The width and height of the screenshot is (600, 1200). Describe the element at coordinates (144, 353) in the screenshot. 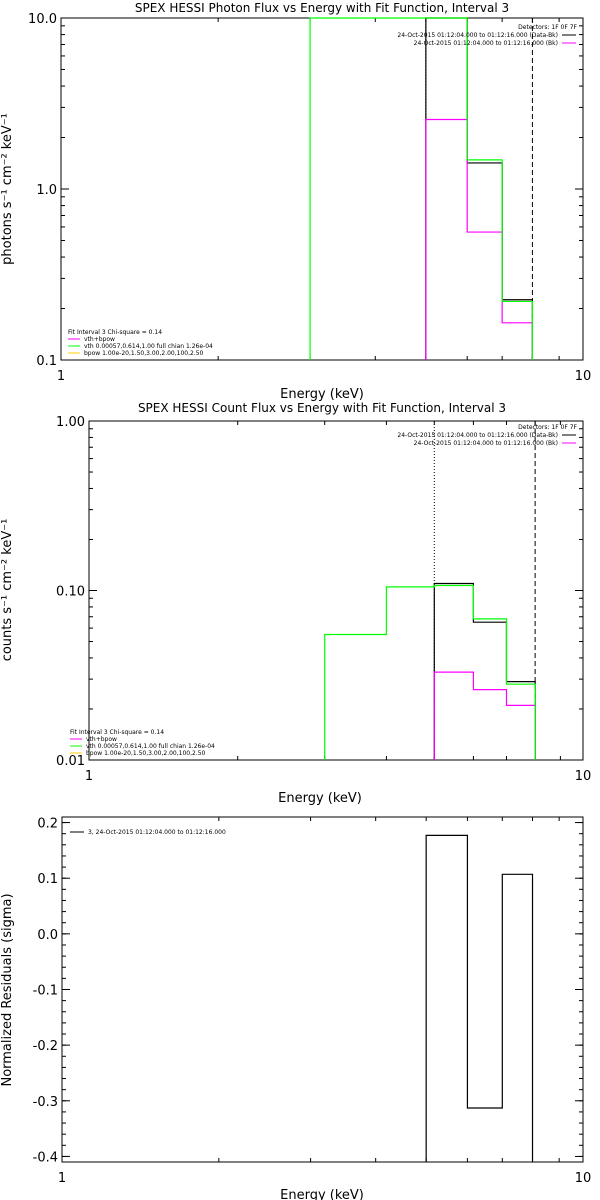

I see `photon-legend-bpow: bpow 1.00e-20,1.50,3.00,2.00,100,2.50` at that location.